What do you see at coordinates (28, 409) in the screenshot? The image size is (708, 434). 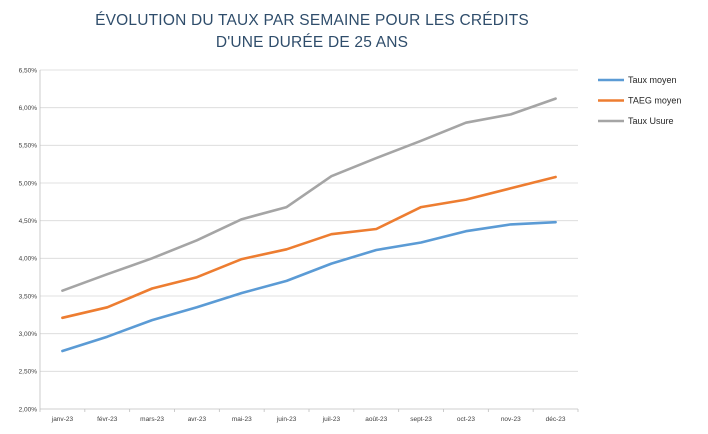 I see `y-tick-label: 2,00%` at bounding box center [28, 409].